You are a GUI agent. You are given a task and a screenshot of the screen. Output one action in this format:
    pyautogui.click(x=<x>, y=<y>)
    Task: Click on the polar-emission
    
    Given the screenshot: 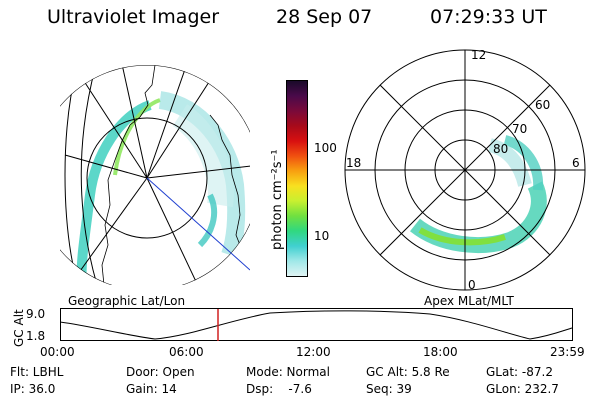 What is the action you would take?
    pyautogui.click(x=478, y=194)
    